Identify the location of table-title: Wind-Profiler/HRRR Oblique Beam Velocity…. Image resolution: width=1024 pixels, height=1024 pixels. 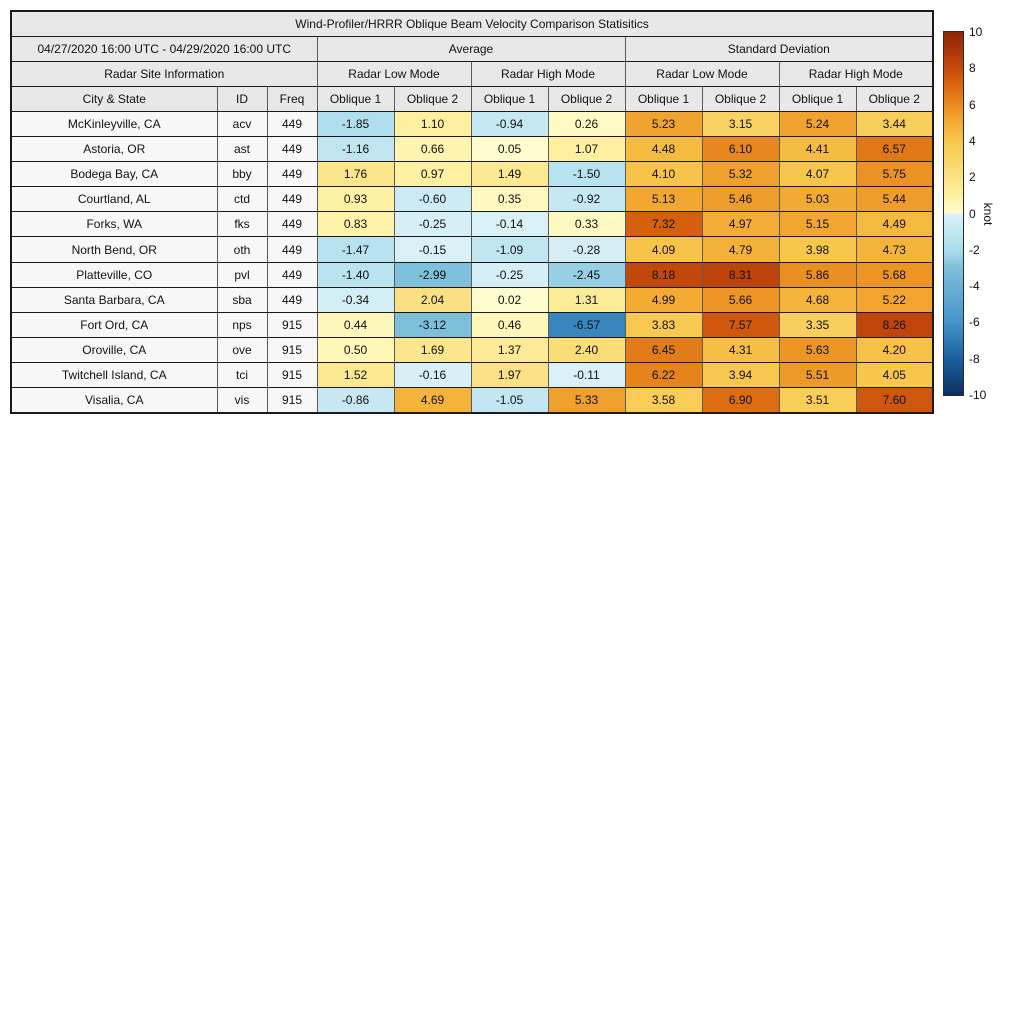
(472, 23).